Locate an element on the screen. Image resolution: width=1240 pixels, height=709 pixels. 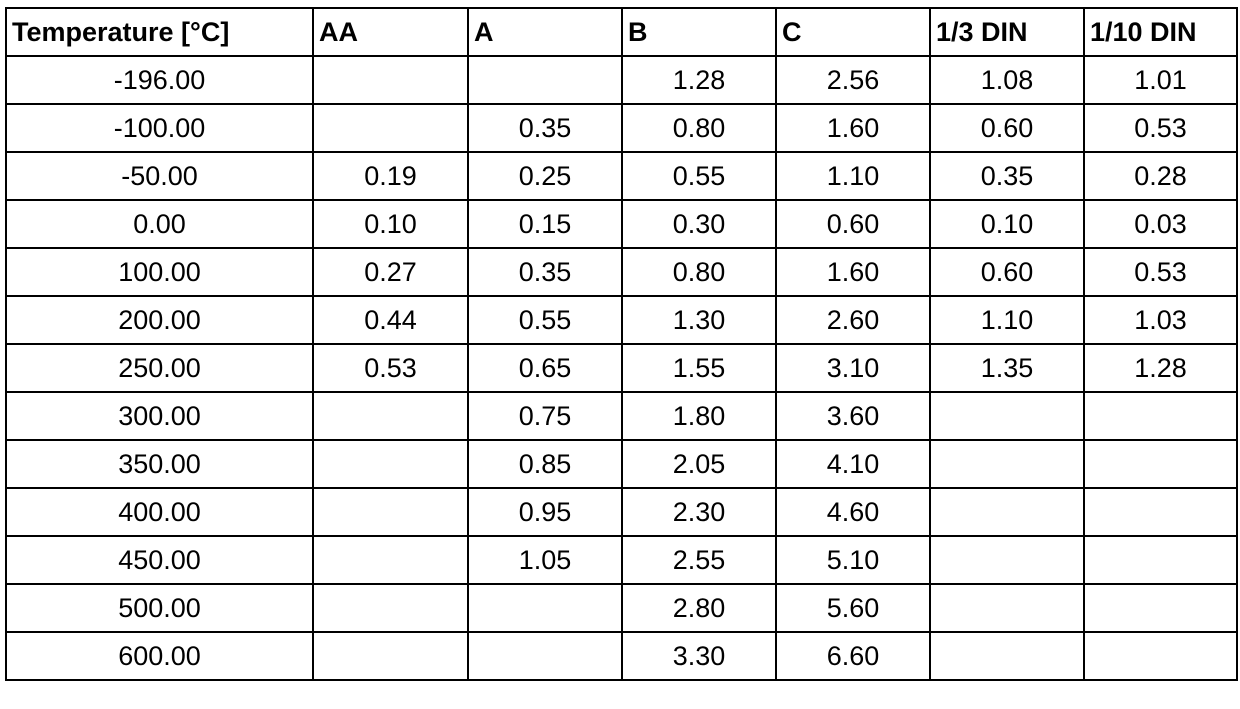
table-cell: 0.30 is located at coordinates (699, 224).